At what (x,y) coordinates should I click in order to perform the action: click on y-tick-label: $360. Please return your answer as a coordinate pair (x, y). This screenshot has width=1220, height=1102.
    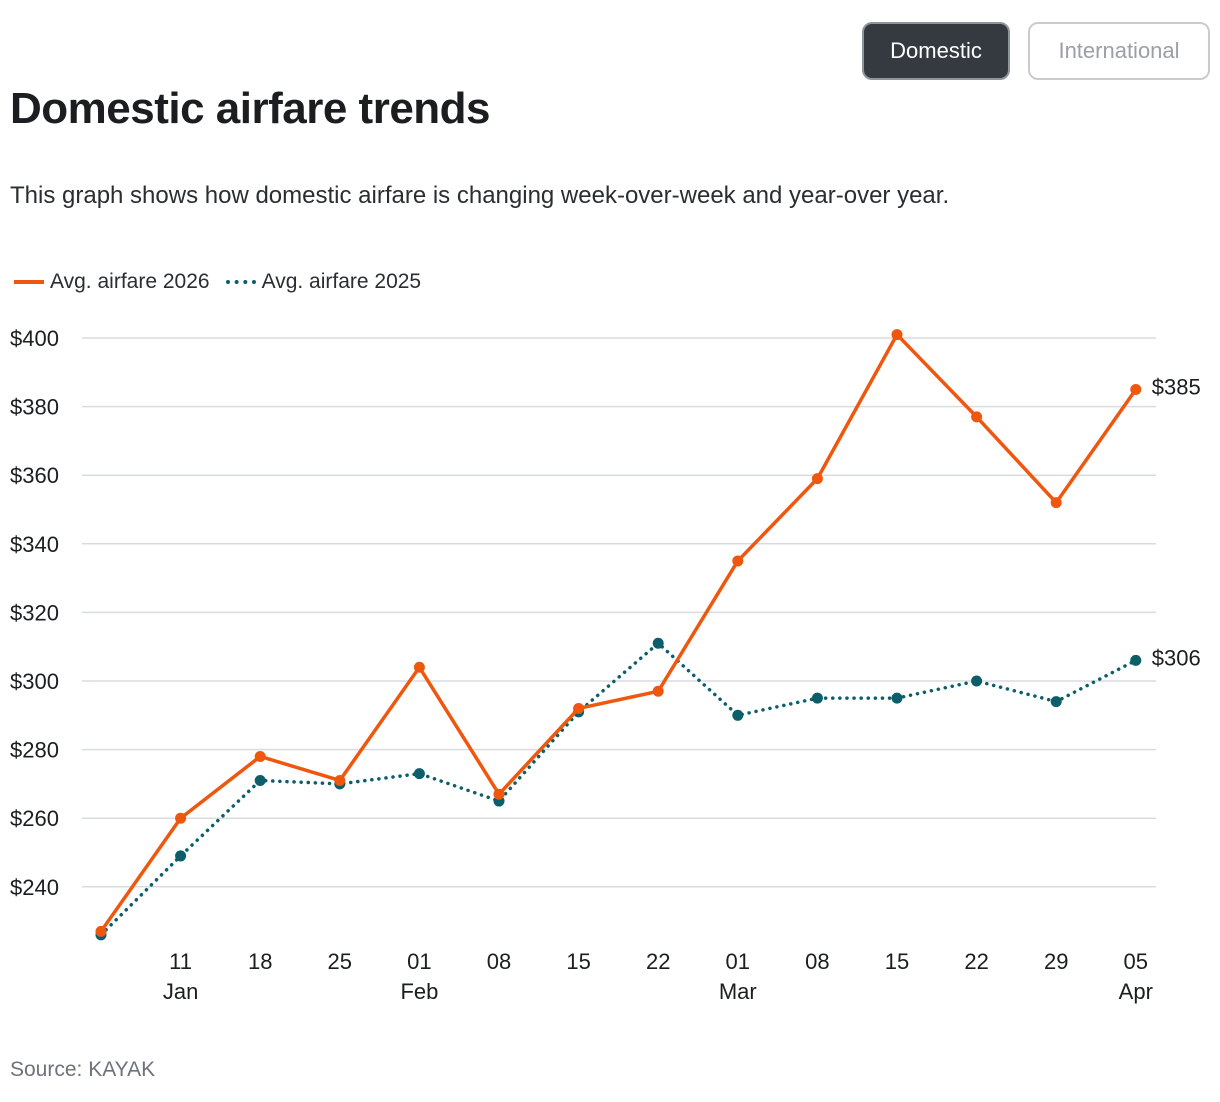
    Looking at the image, I should click on (34, 475).